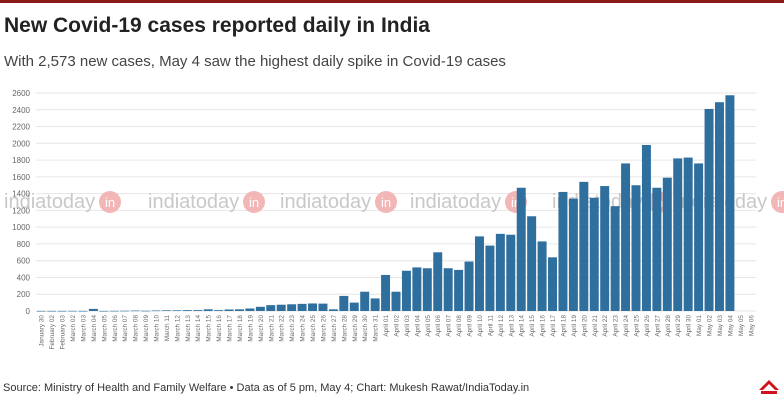 Image resolution: width=784 pixels, height=404 pixels. I want to click on y-tick-label: 200, so click(24, 294).